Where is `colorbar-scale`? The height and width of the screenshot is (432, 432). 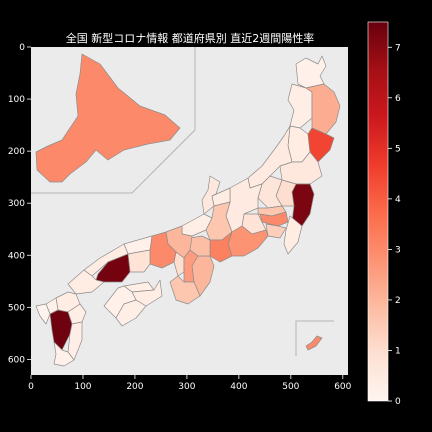 colorbar-scale is located at coordinates (378, 211).